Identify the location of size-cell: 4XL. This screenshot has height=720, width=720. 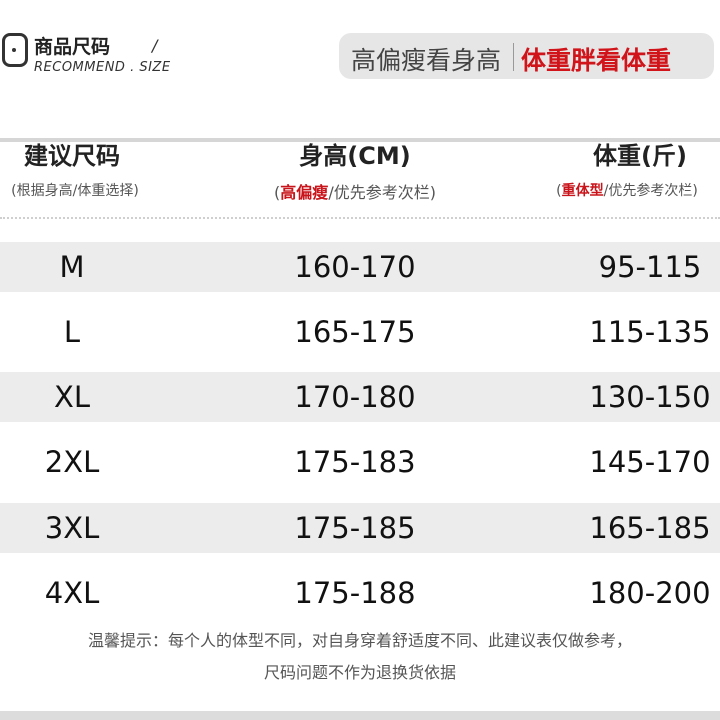
(72, 593).